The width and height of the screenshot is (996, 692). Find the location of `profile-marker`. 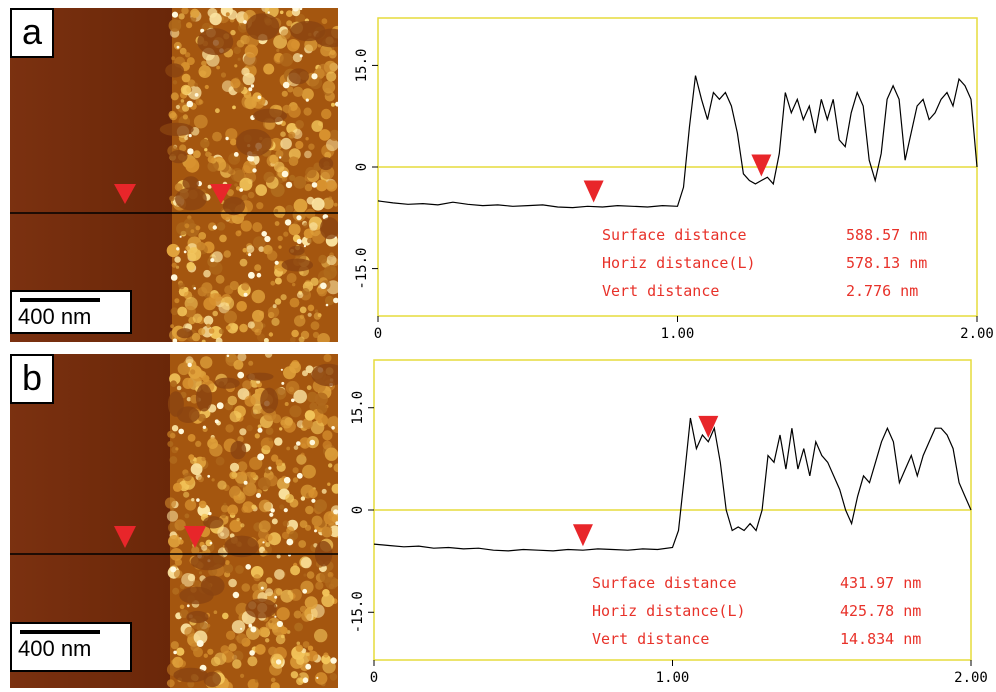

profile-marker is located at coordinates (593, 191).